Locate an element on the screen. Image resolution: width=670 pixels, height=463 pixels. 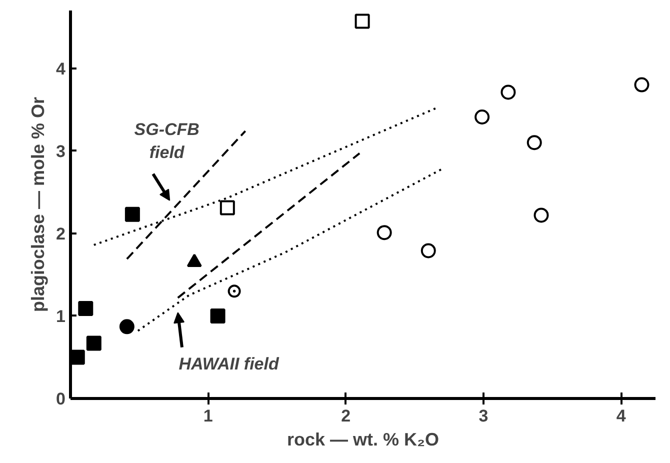
y-axis-title: plagioclase — mole % Or is located at coordinates (38, 204).